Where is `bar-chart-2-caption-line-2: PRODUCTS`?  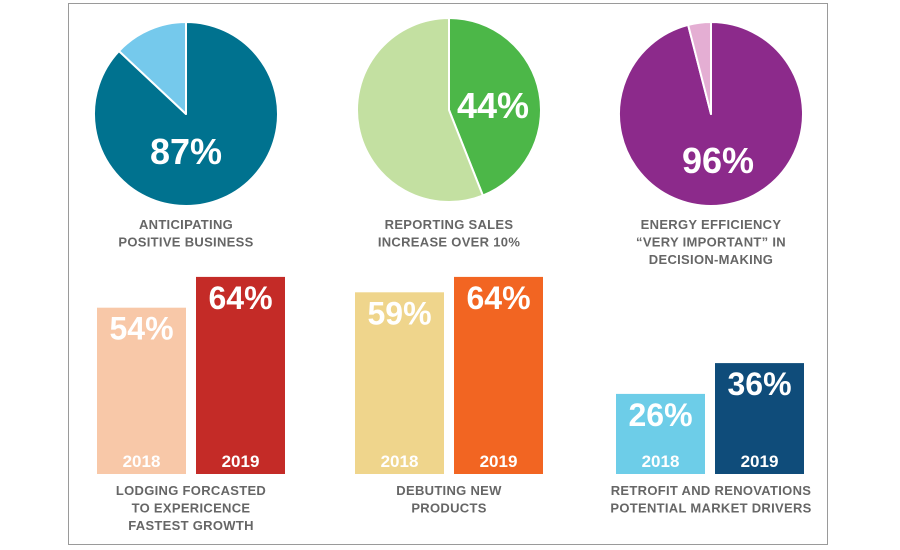 bar-chart-2-caption-line-2: PRODUCTS is located at coordinates (448, 508).